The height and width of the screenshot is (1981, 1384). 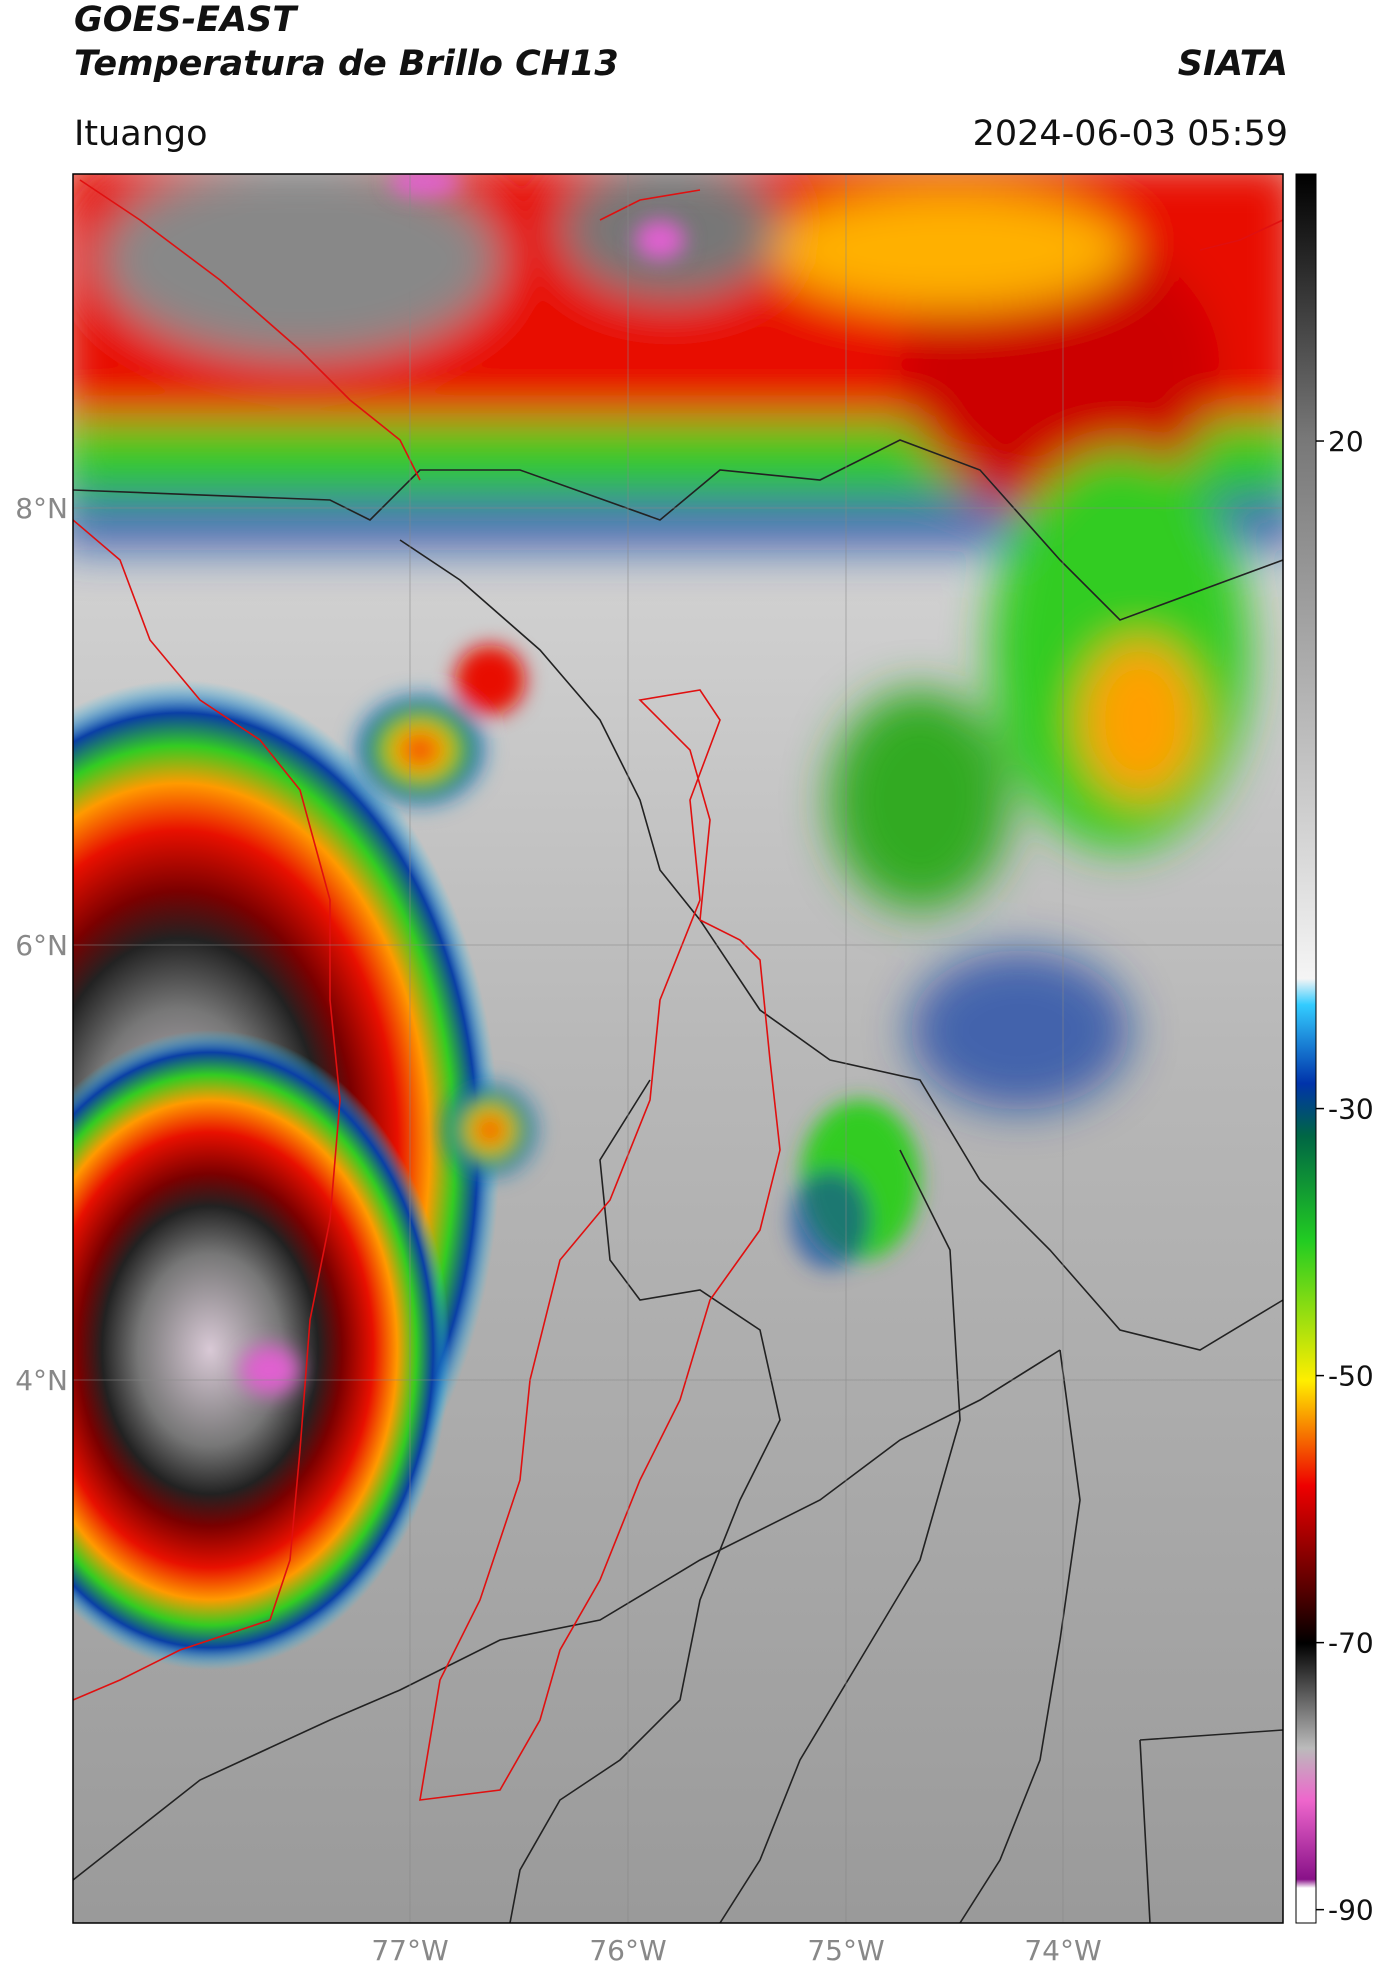 I want to click on lon-label: 74°W, so click(x=1062, y=1950).